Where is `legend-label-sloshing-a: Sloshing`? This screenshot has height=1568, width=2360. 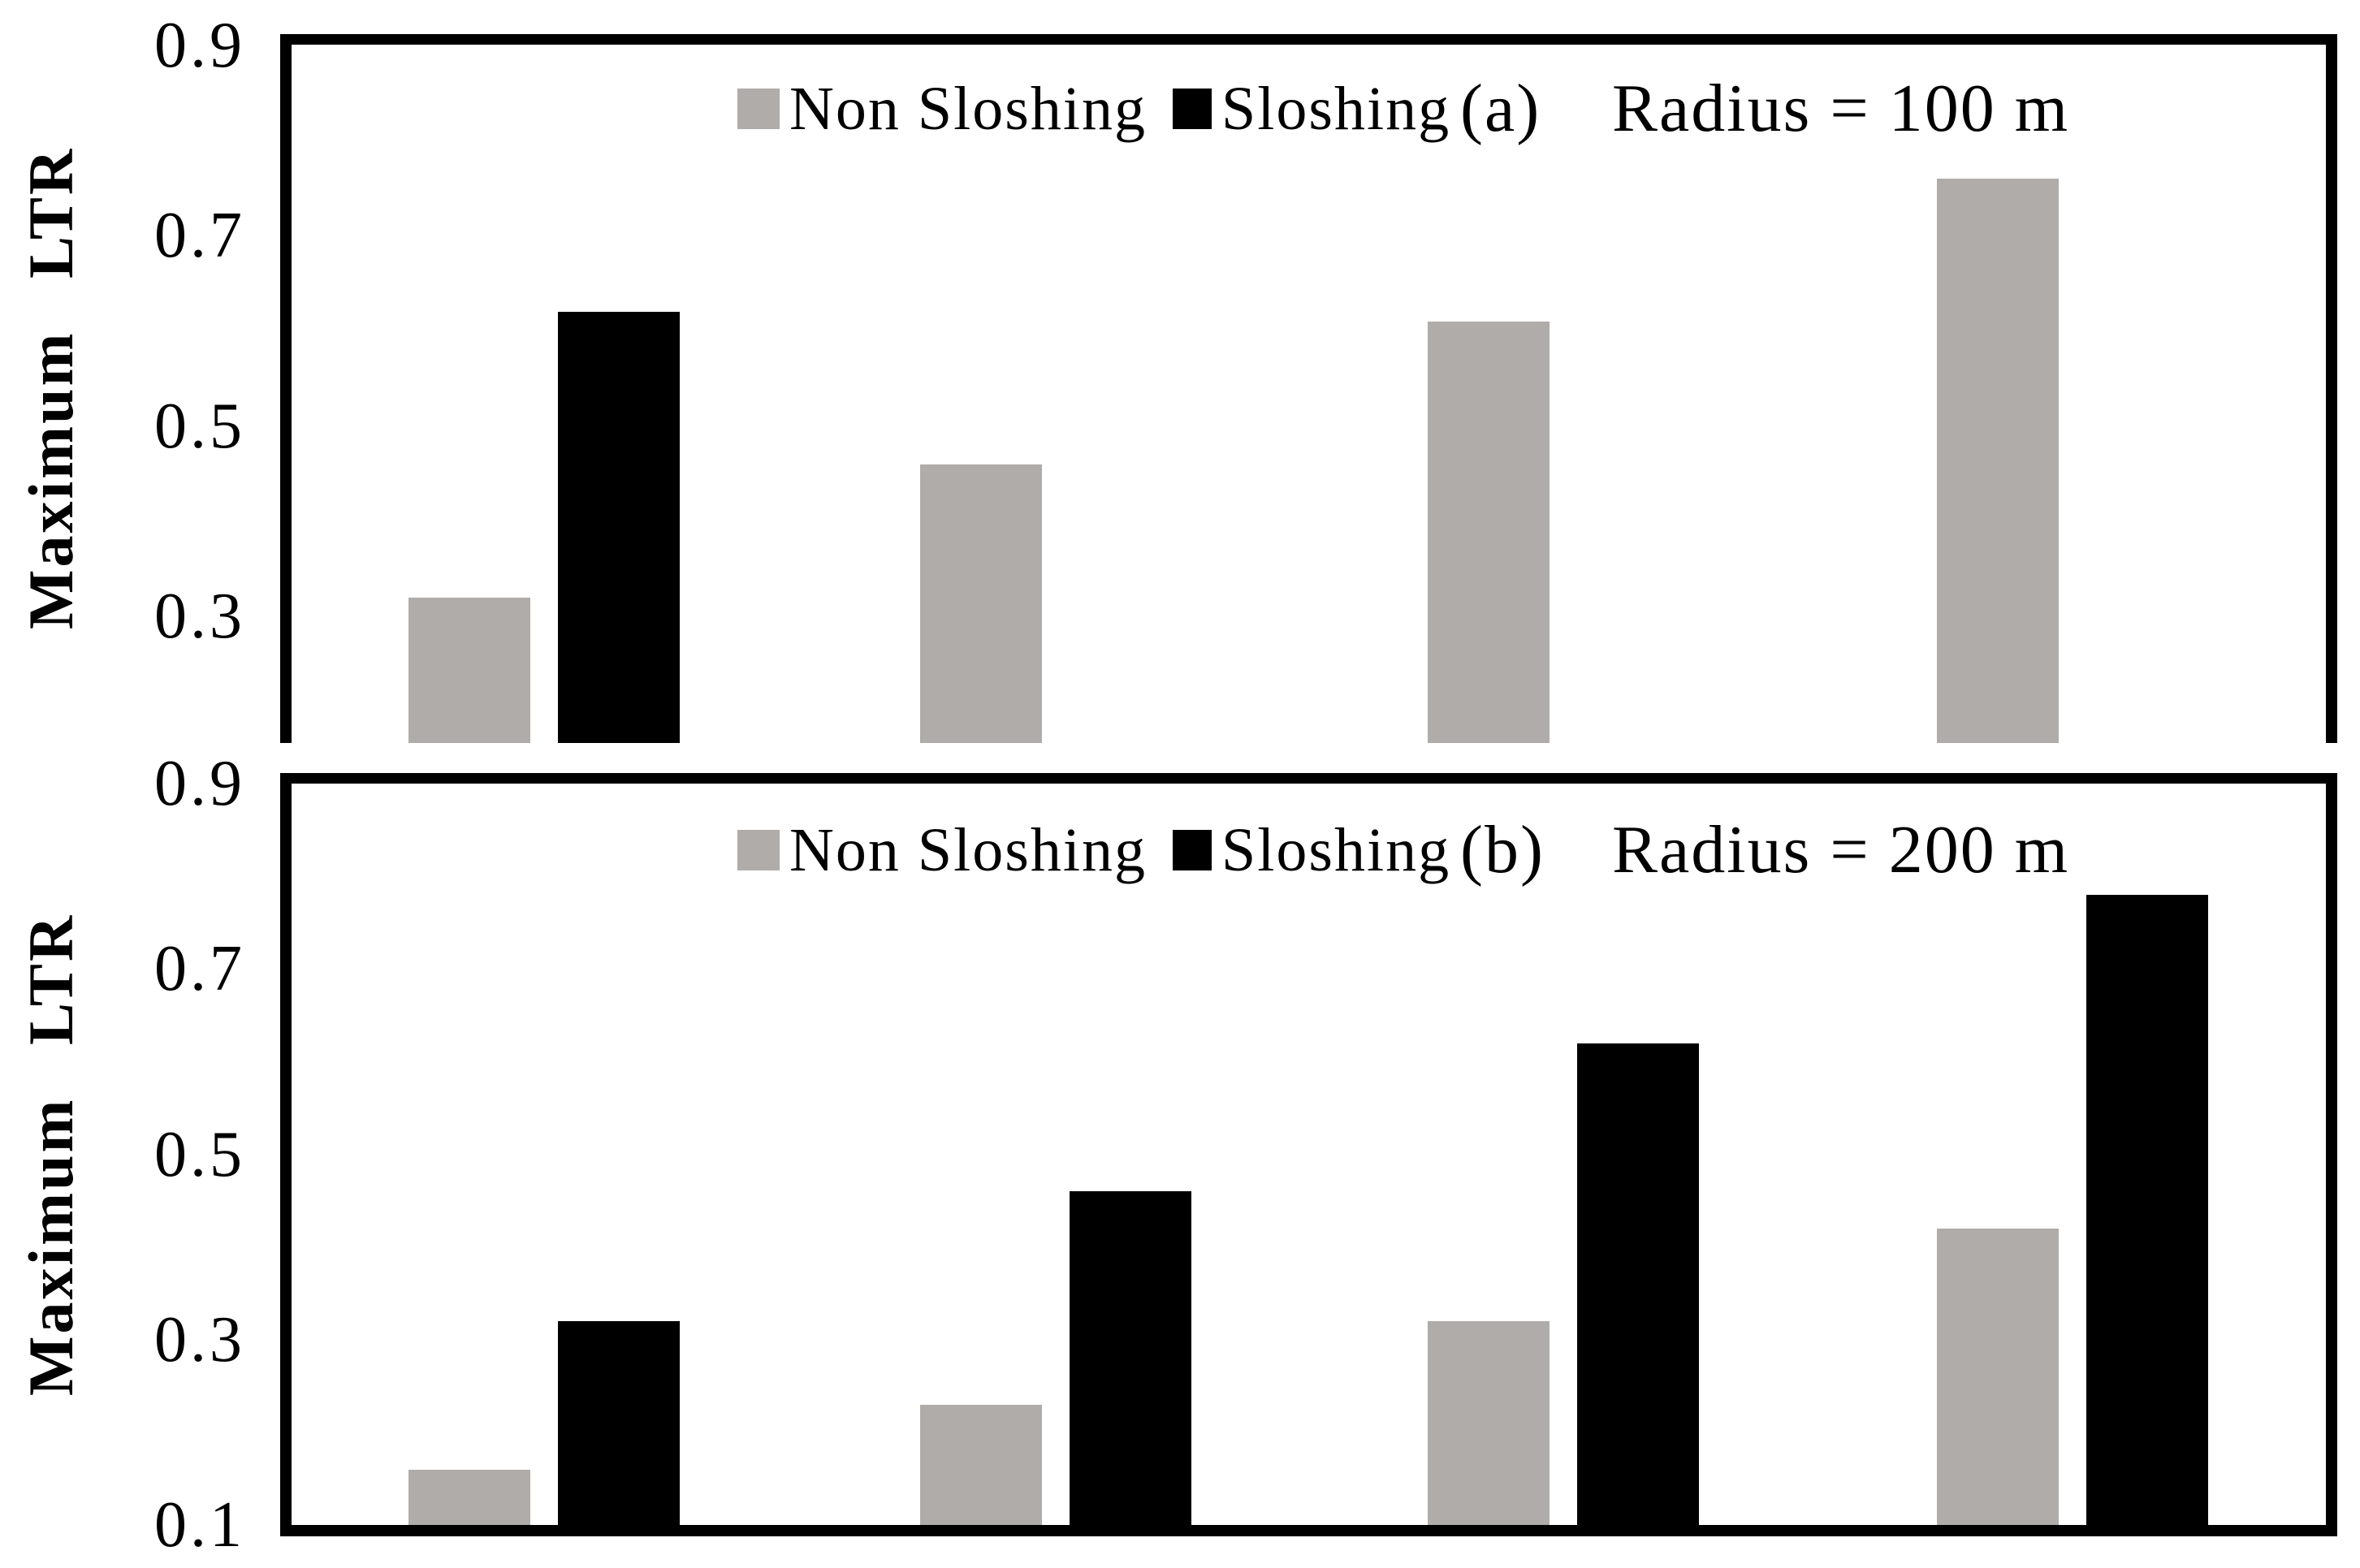
legend-label-sloshing-a: Sloshing is located at coordinates (1336, 109).